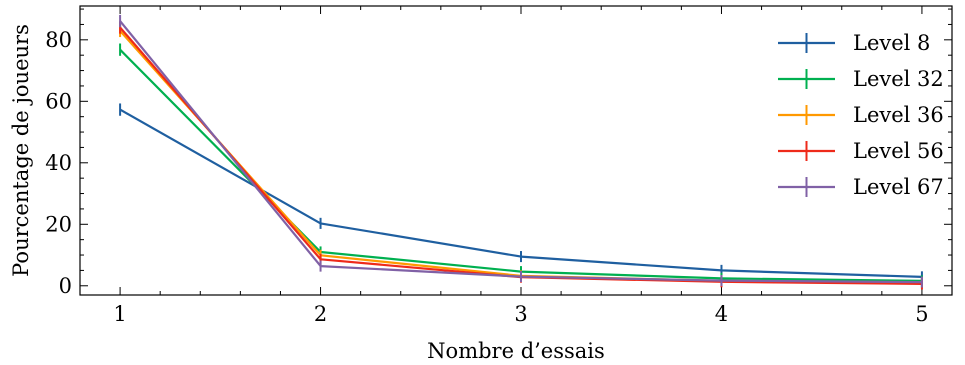 The image size is (965, 365). I want to click on legend-label: Level 8, so click(891, 43).